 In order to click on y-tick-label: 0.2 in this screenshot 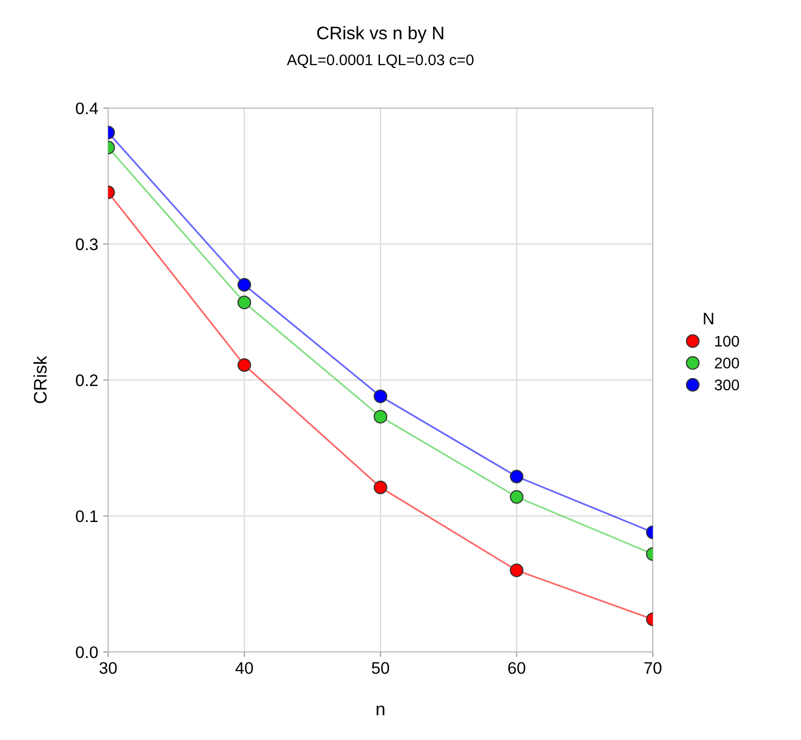, I will do `click(87, 380)`.